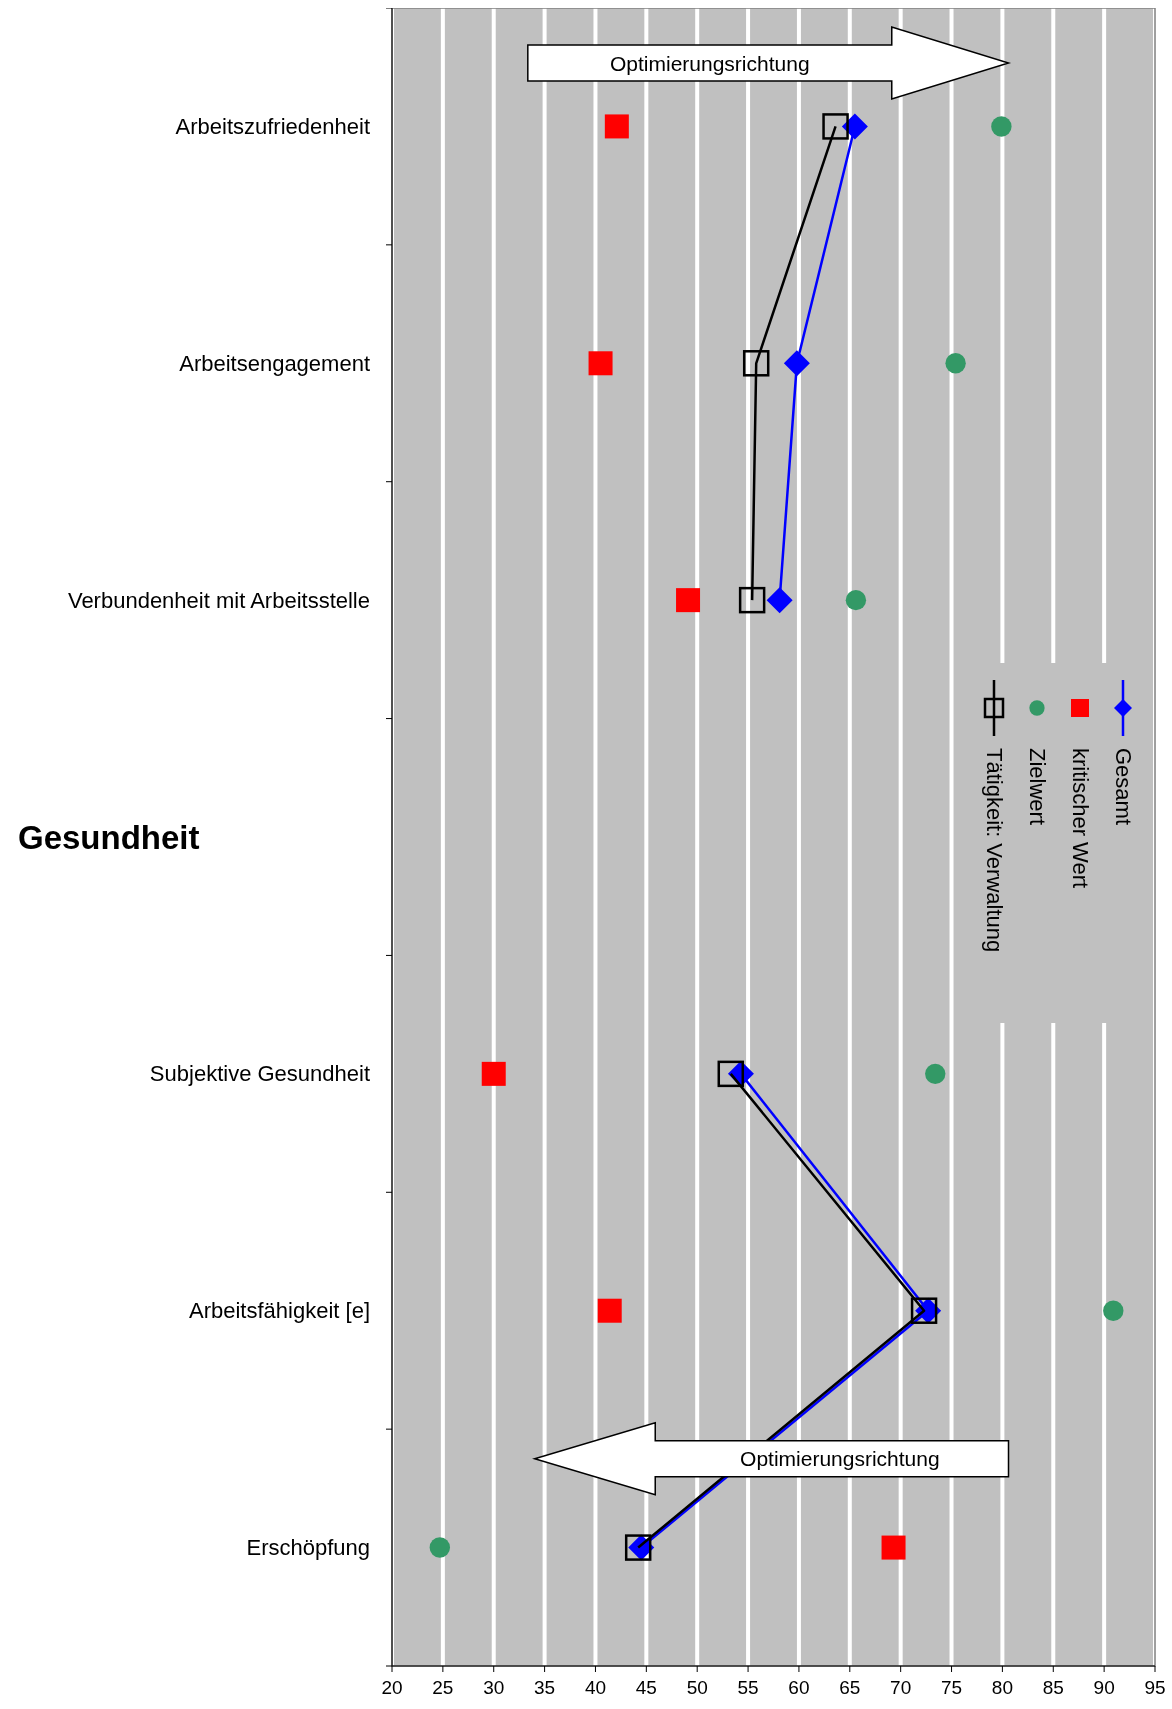 Image resolution: width=1172 pixels, height=1709 pixels. What do you see at coordinates (272, 126) in the screenshot?
I see `y-tick-label: Arbeitszufriedenheit` at bounding box center [272, 126].